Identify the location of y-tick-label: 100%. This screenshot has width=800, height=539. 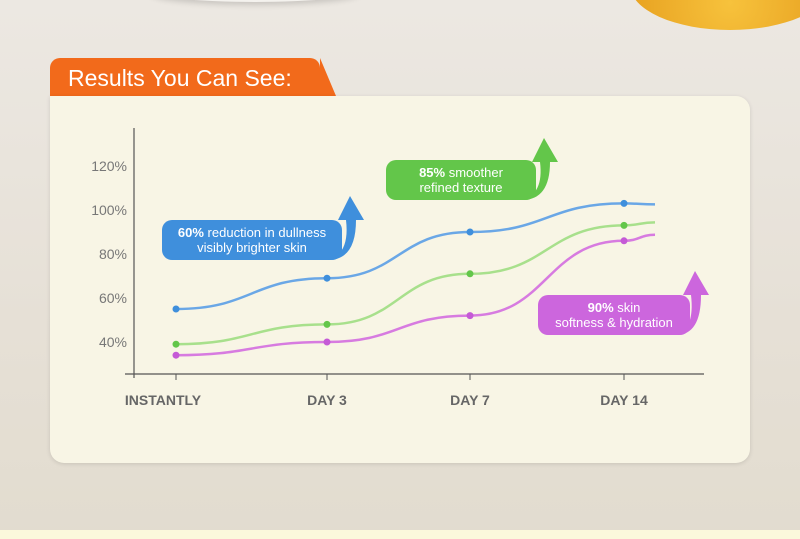
(109, 210).